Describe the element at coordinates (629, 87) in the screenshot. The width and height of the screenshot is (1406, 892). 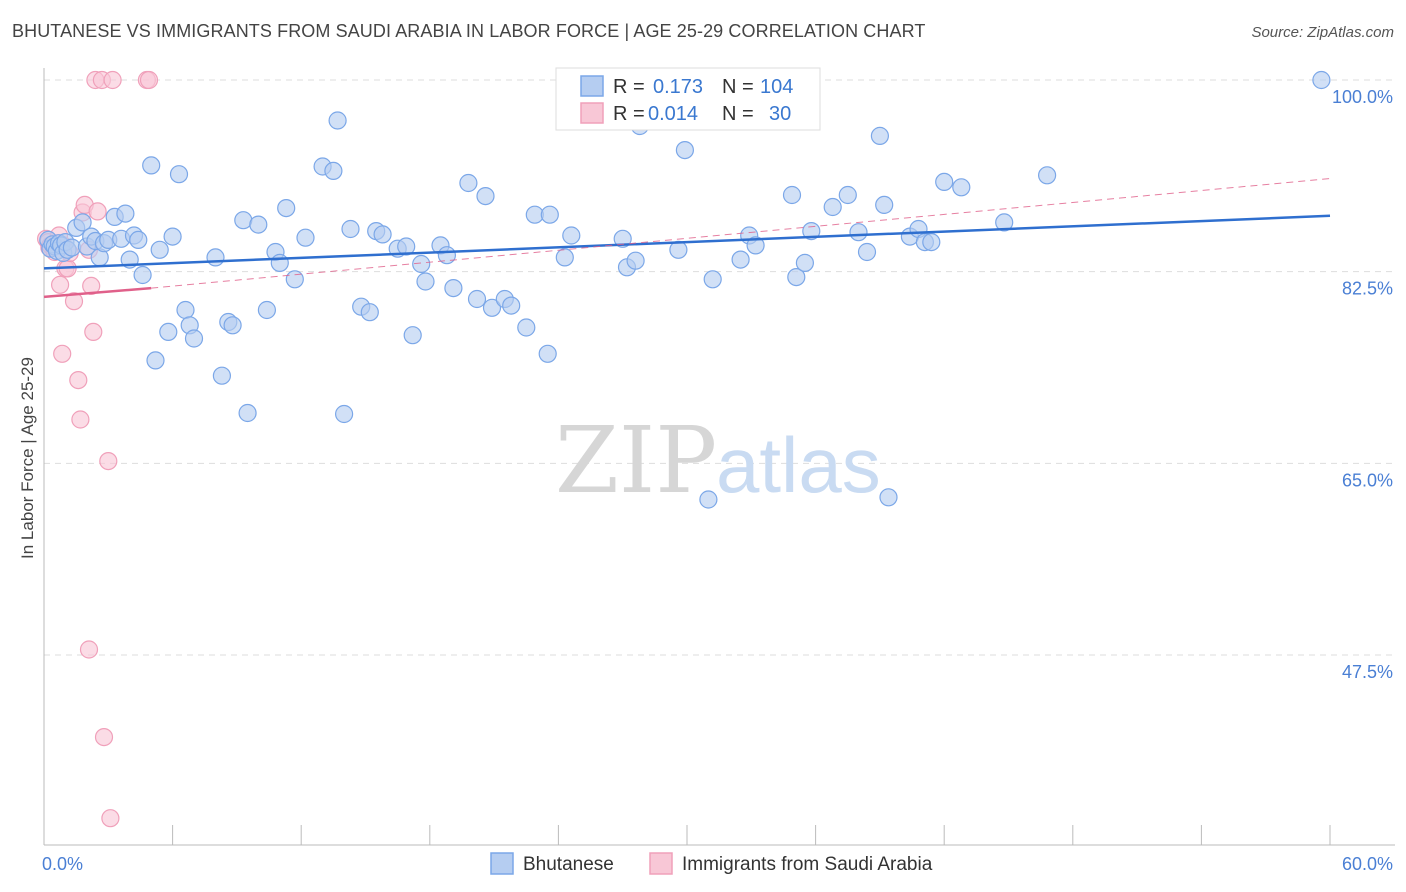
I see `stats-r-label-1: R =` at that location.